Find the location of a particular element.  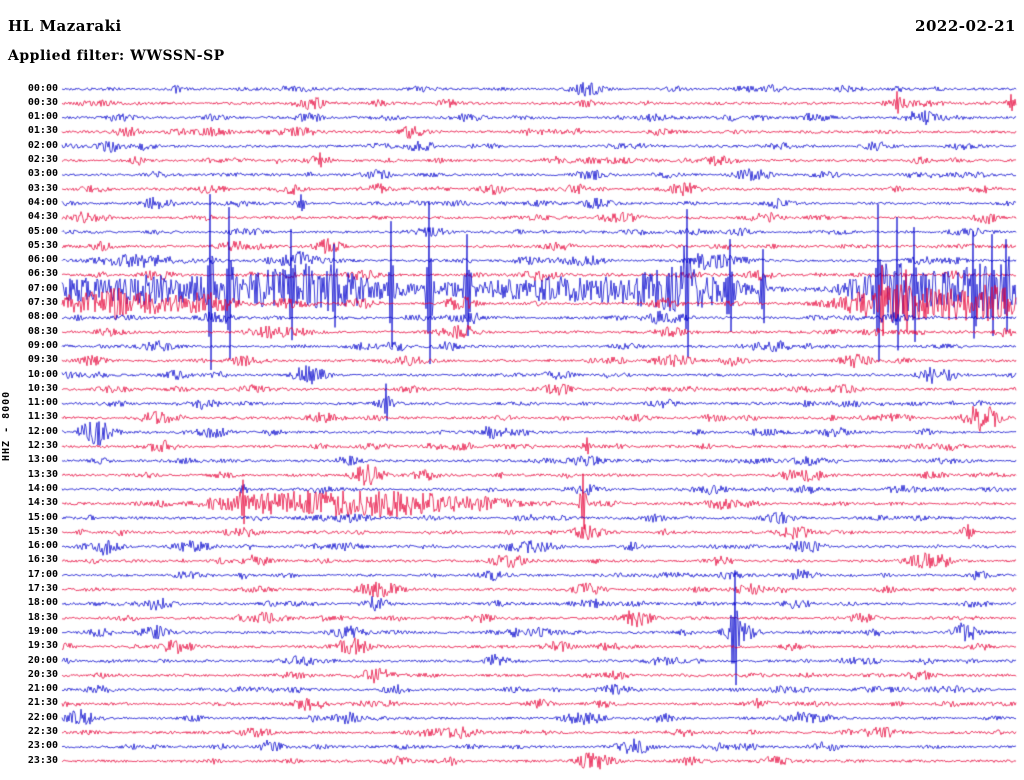

filter-label: Applied filter: WWSSN-SP is located at coordinates (116, 56).